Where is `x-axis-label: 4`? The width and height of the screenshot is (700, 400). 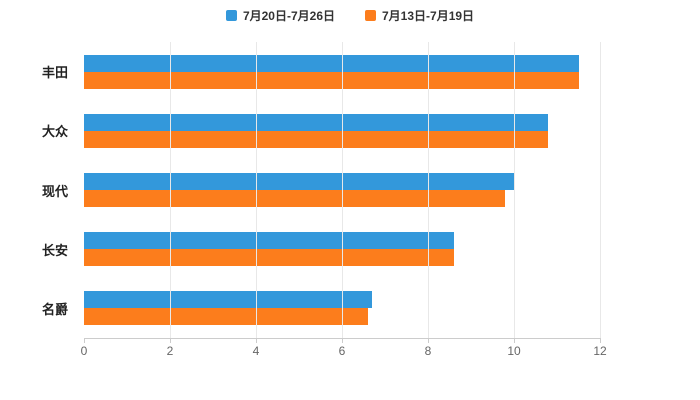
x-axis-label: 4 is located at coordinates (256, 351).